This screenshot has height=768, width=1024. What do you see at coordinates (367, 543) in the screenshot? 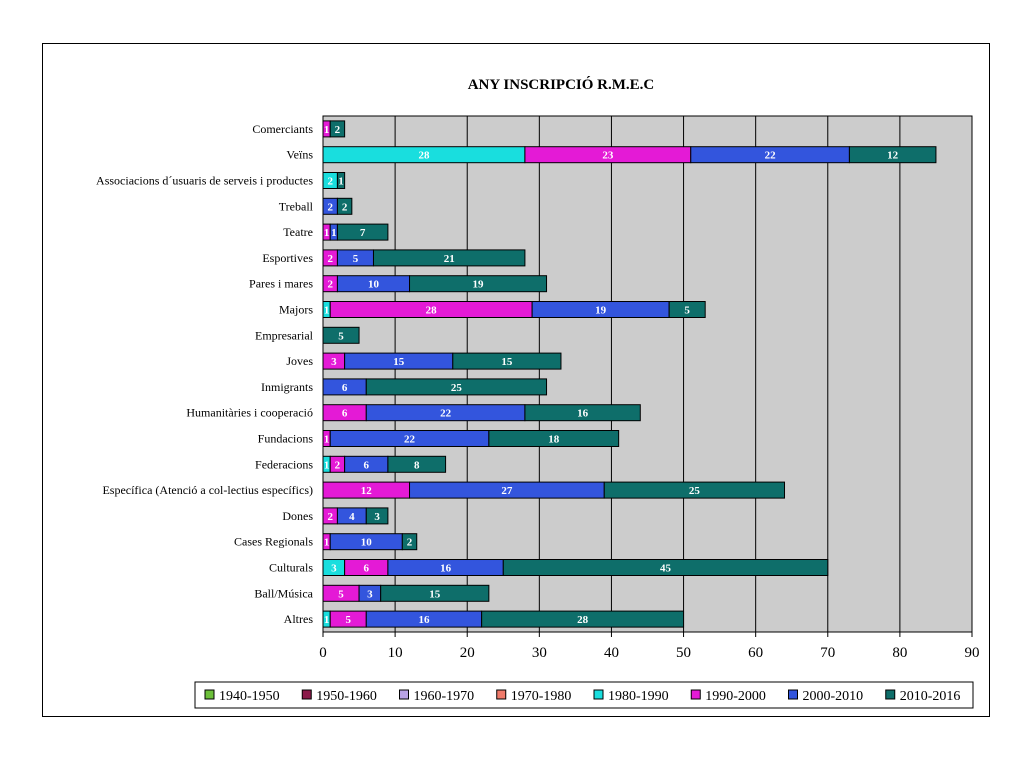
I see `data-label: 10` at bounding box center [367, 543].